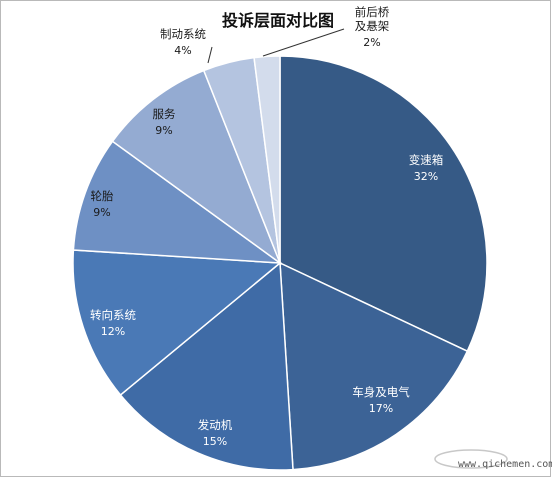 This screenshot has height=479, width=552. I want to click on slice-label-1: 车身及电气, so click(381, 392).